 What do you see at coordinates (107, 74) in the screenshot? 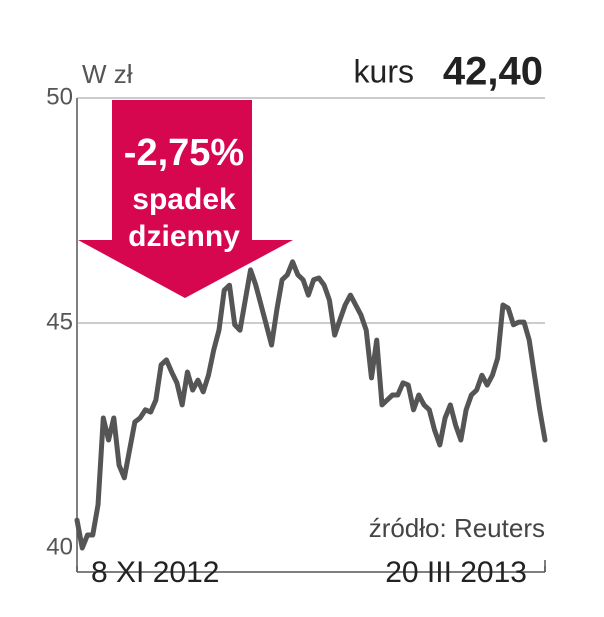
I see `chart-title: W zł` at bounding box center [107, 74].